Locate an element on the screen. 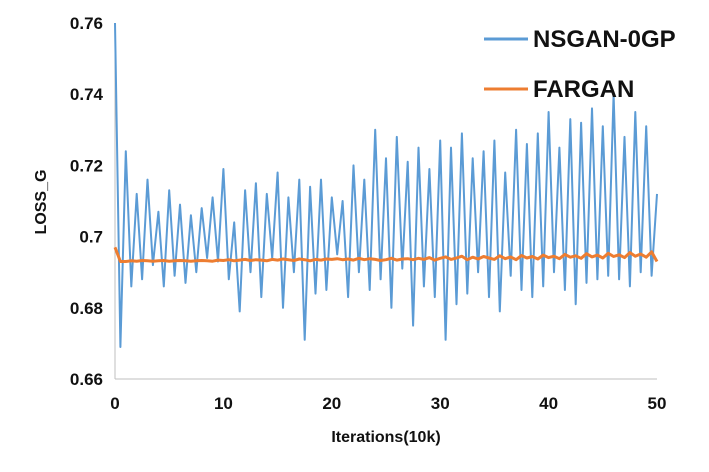 This screenshot has height=472, width=709. y-axis-title: LOSS_G is located at coordinates (41, 202).